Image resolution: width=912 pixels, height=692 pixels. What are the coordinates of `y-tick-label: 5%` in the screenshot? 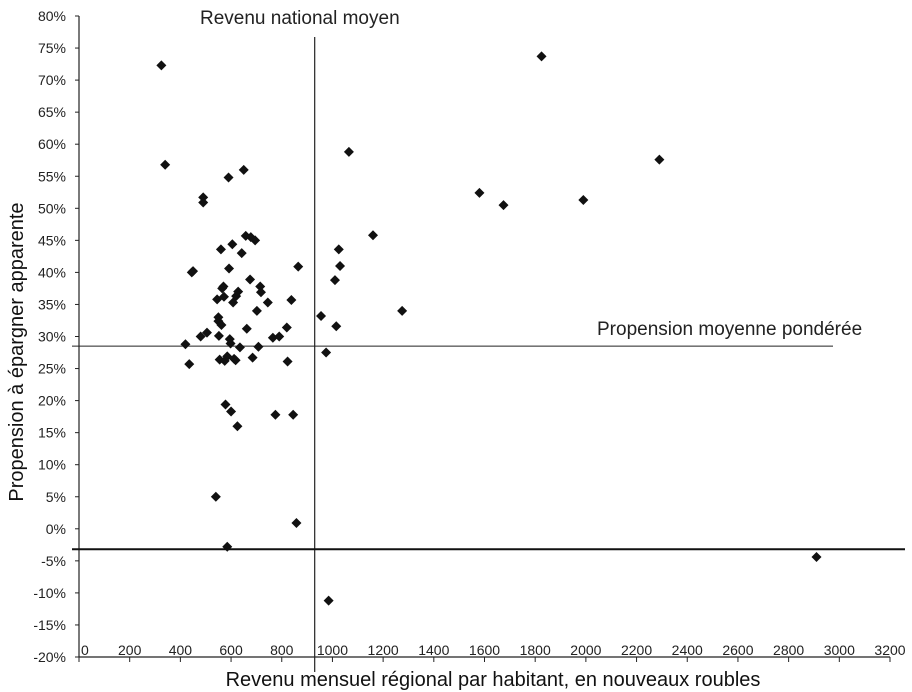 It's located at (56, 497).